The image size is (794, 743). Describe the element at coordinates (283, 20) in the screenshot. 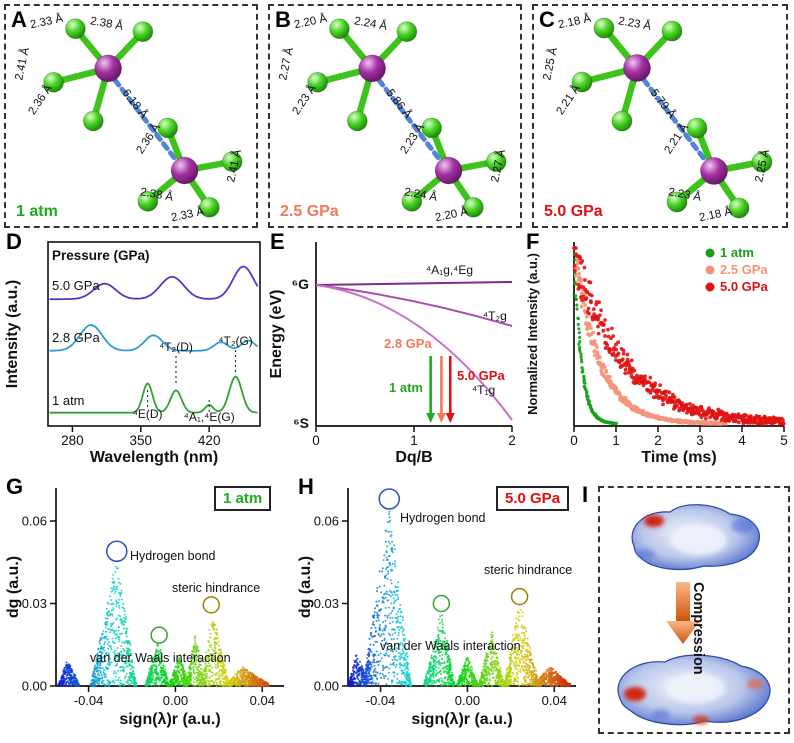

I see `panel-letter-b: B` at that location.